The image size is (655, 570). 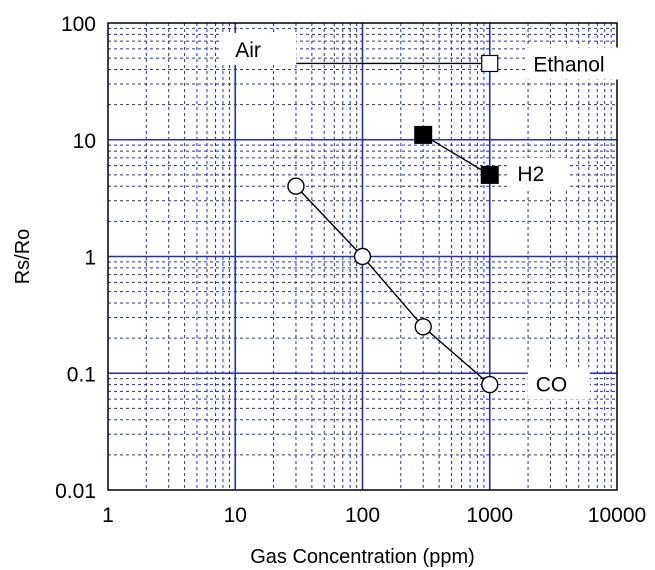 I want to click on series-label-h2: H2, so click(x=530, y=174).